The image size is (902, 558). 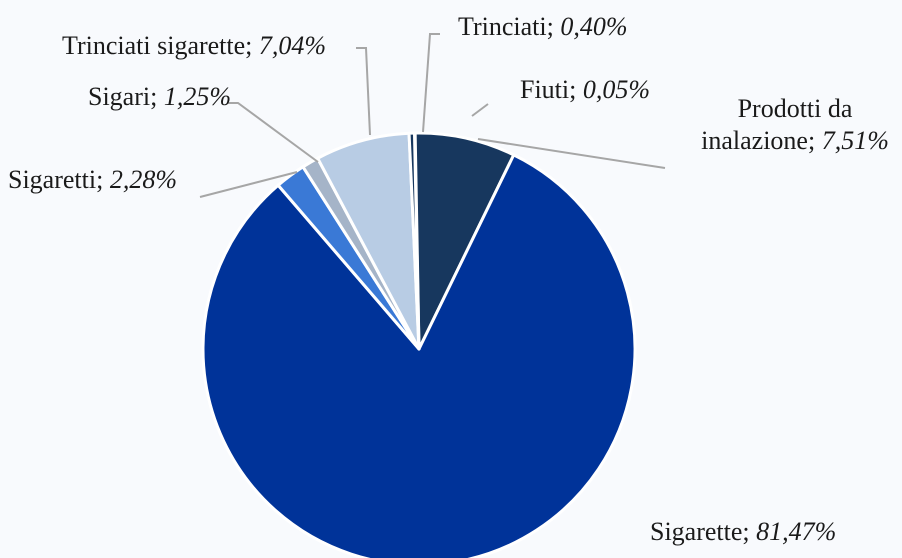 What do you see at coordinates (585, 89) in the screenshot?
I see `data-label: Fiuti; 0,05%` at bounding box center [585, 89].